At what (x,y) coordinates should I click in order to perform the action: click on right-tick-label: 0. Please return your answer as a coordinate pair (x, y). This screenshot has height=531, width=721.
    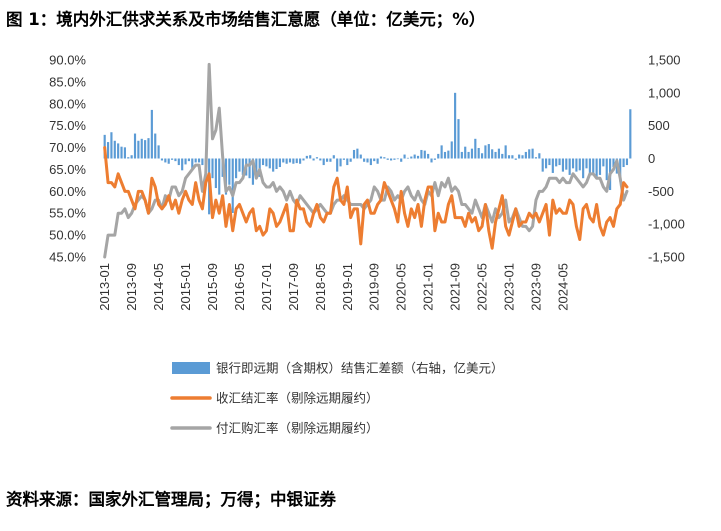
    Looking at the image, I should click on (651, 158).